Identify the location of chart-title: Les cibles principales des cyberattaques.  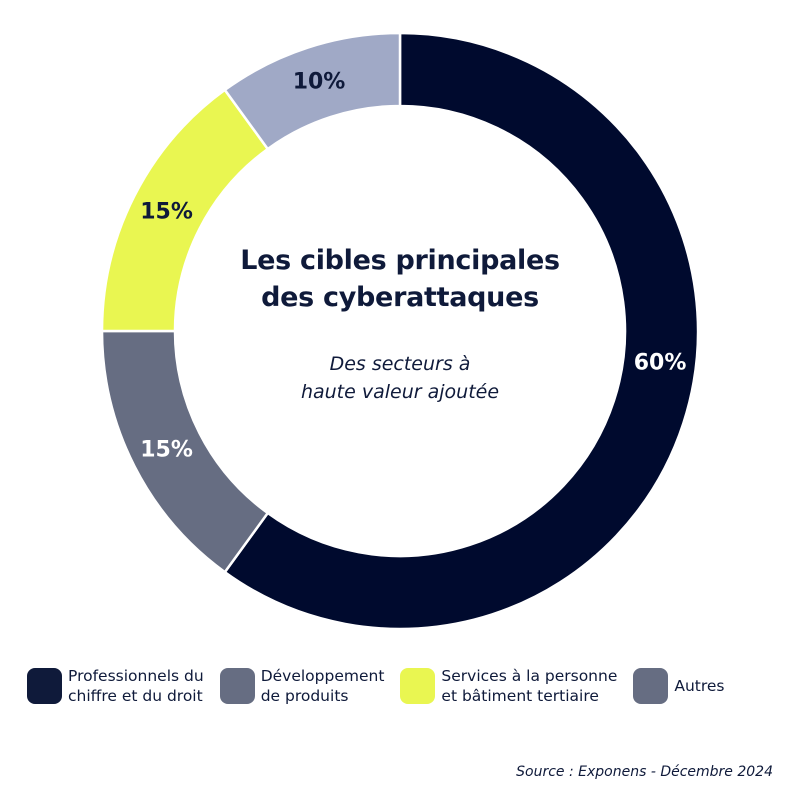
(400, 279).